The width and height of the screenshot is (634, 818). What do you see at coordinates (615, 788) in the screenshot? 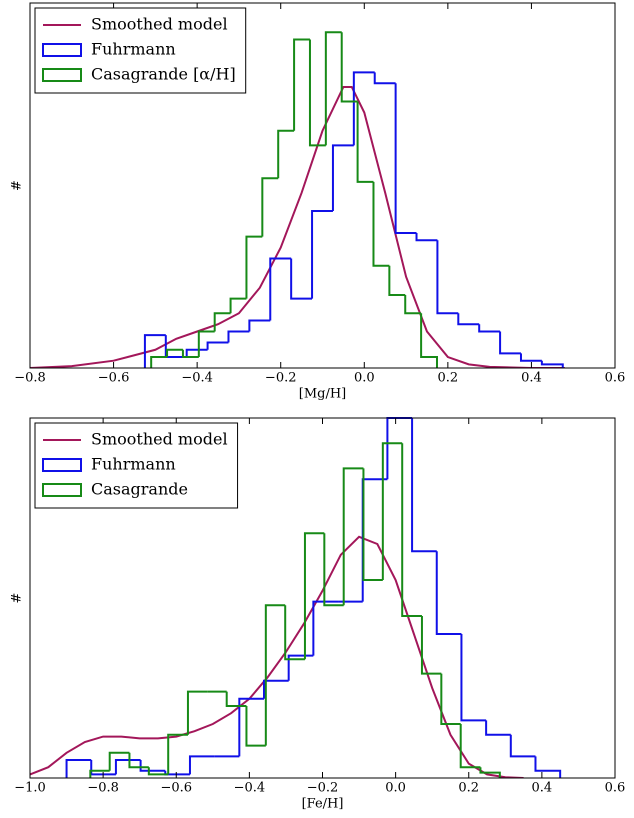
I see `x-tick-label: 0.6` at bounding box center [615, 788].